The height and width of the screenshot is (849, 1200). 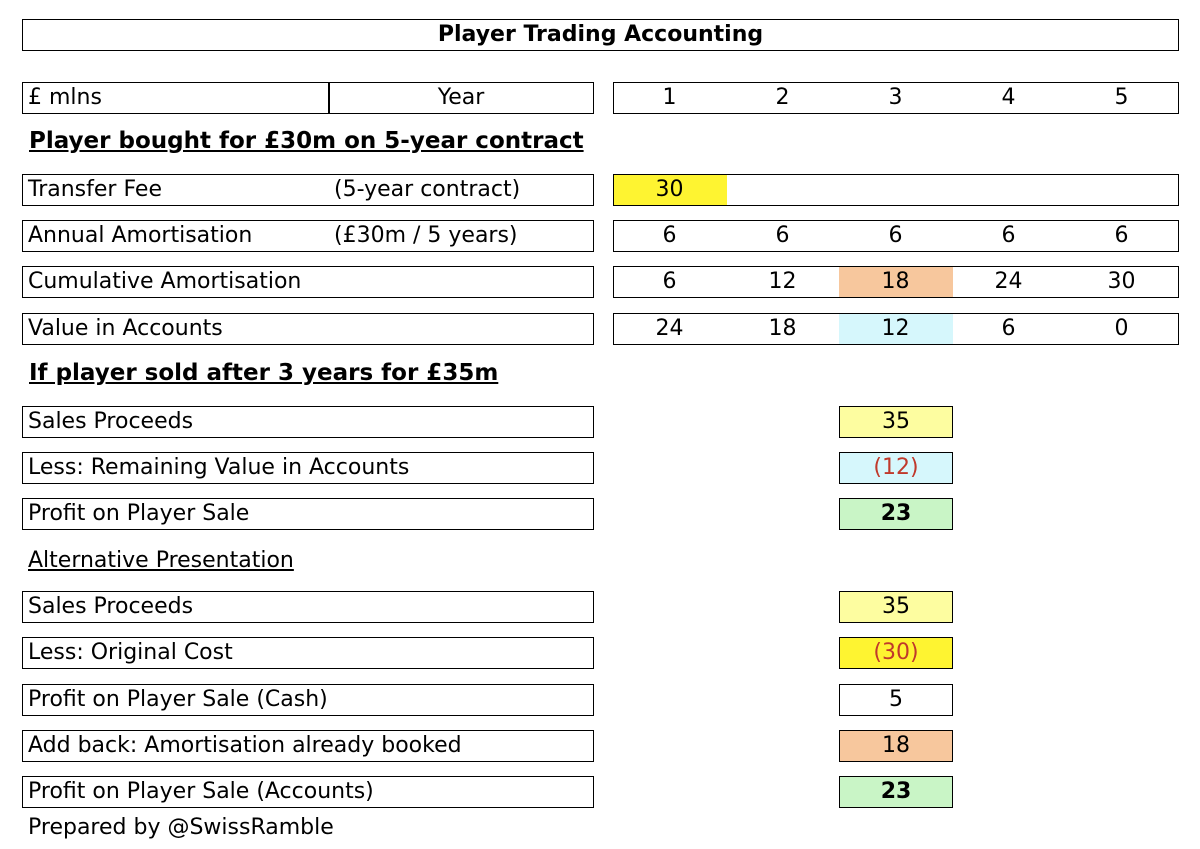 What do you see at coordinates (896, 653) in the screenshot?
I see `s3-original-cost-value: (30)` at bounding box center [896, 653].